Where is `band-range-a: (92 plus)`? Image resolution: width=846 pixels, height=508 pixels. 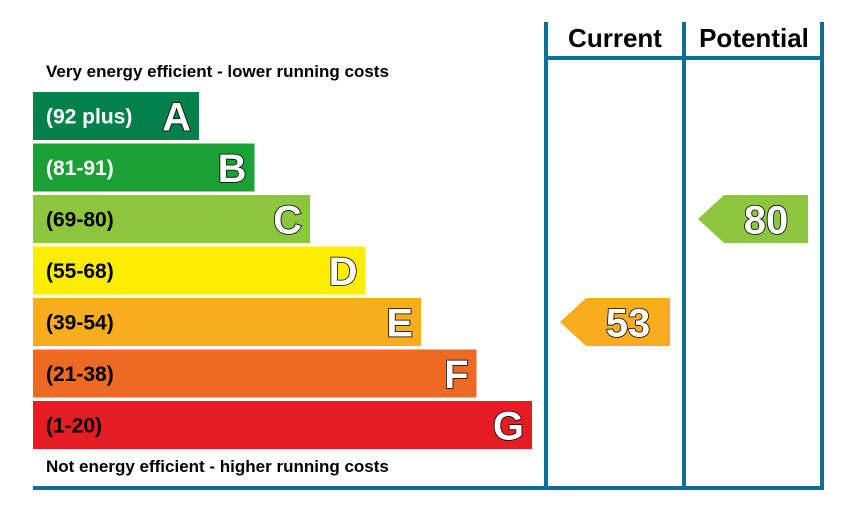 band-range-a: (92 plus) is located at coordinates (89, 117).